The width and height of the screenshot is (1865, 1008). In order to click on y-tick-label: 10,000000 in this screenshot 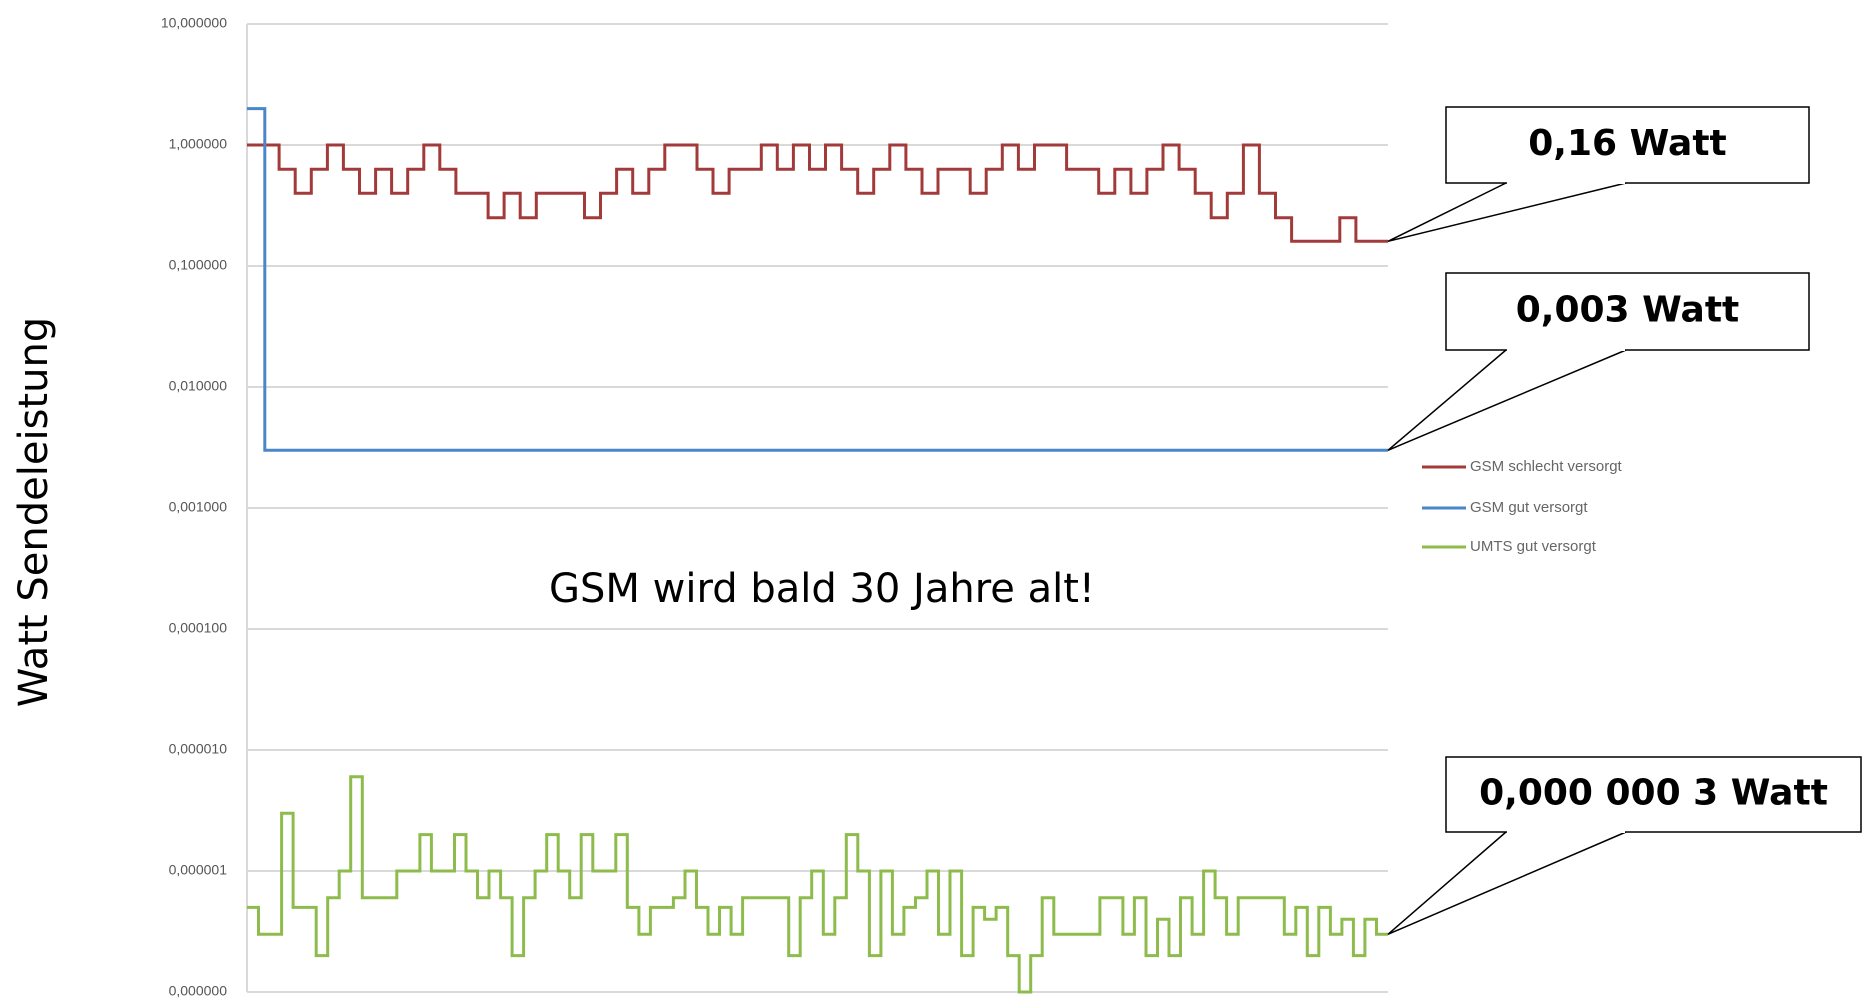, I will do `click(194, 23)`.